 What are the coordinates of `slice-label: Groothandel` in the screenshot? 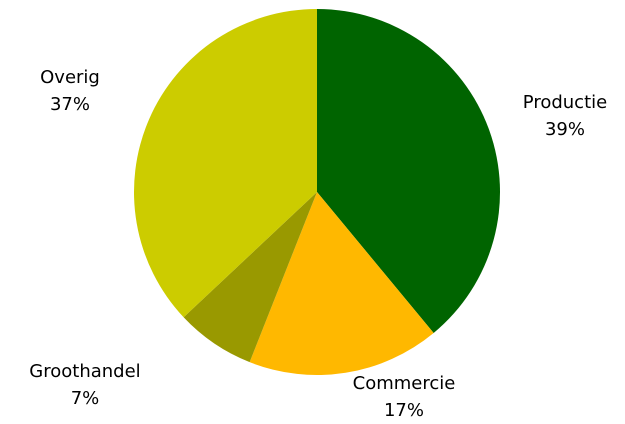 It's located at (84, 371).